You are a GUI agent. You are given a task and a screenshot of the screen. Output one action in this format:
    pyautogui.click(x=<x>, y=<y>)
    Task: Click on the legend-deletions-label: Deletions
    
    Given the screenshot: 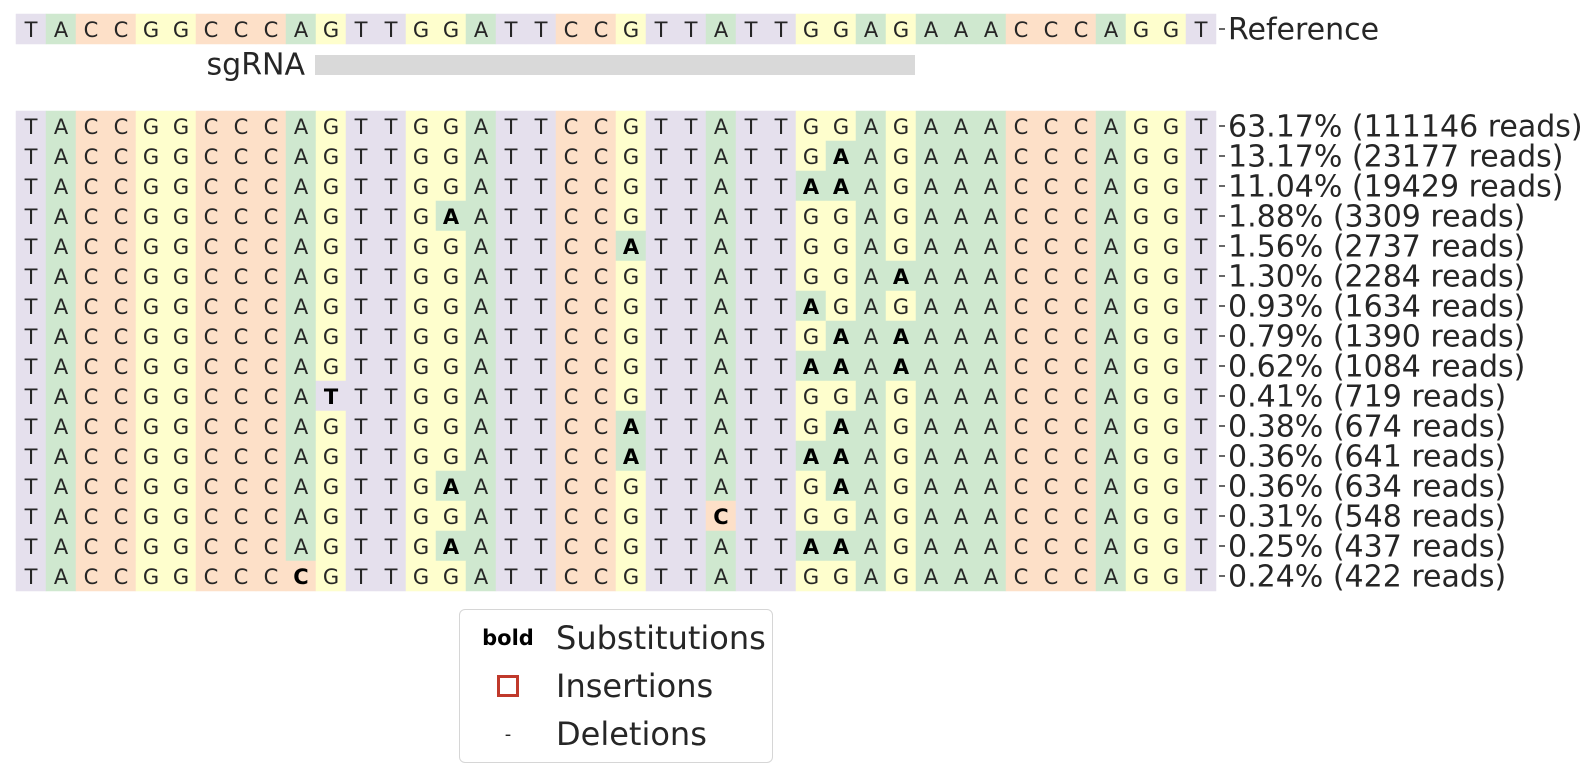 What is the action you would take?
    pyautogui.click(x=631, y=734)
    